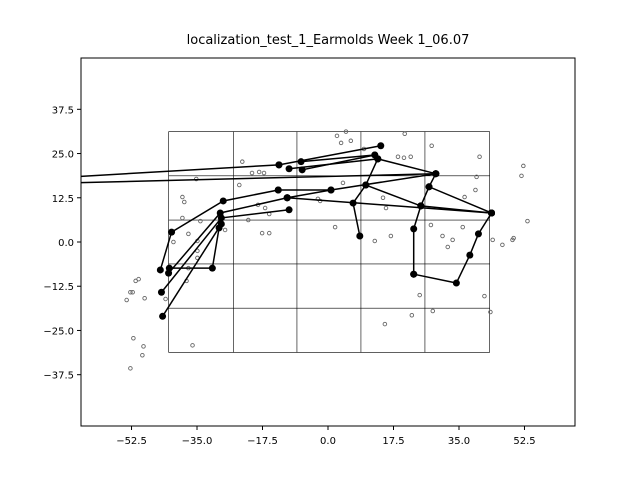 This screenshot has height=484, width=640. Describe the element at coordinates (63, 110) in the screenshot. I see `y-tick-label: 37.5` at that location.